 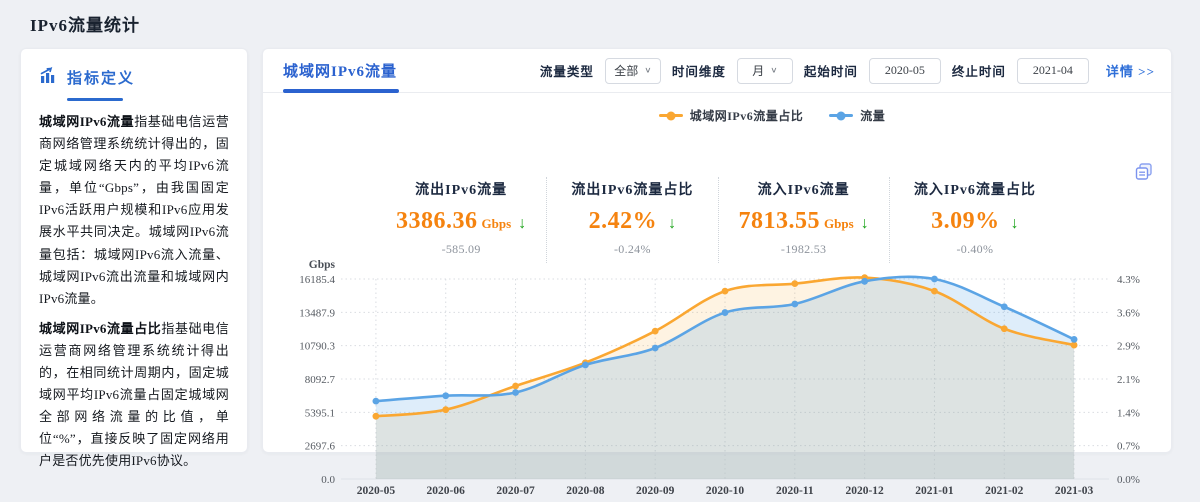 I want to click on start-time-input, so click(x=904, y=70).